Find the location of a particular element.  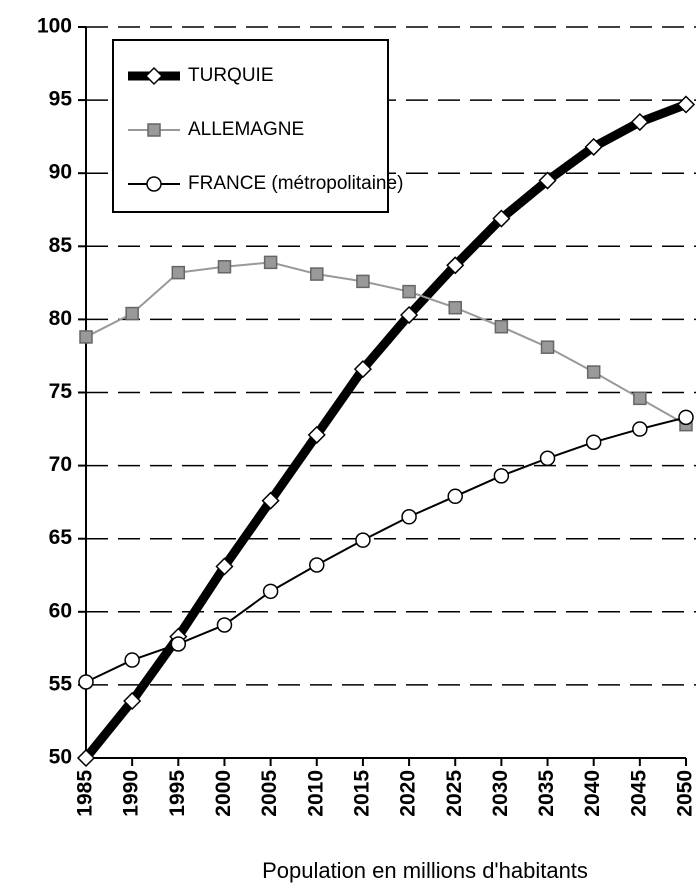

x-tick-label: 2025 is located at coordinates (454, 793).